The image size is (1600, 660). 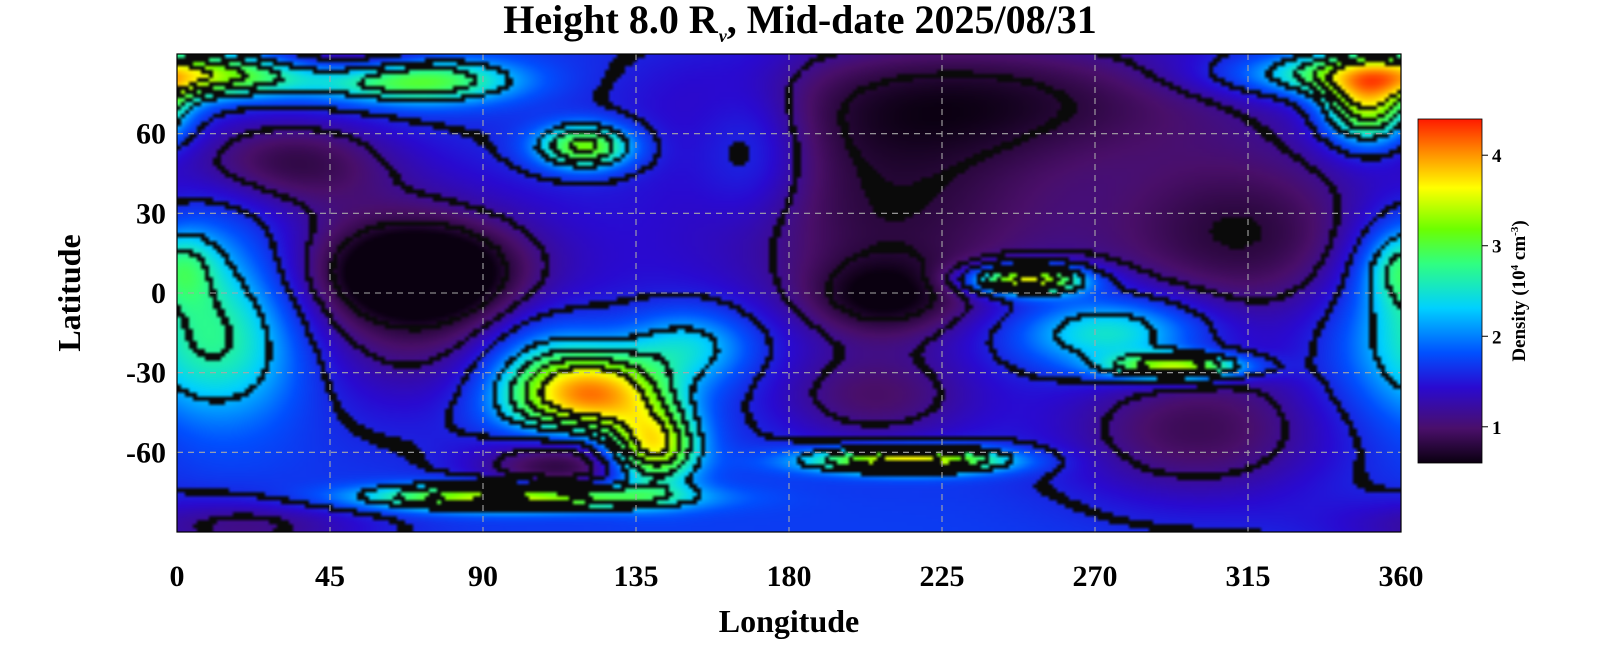 I want to click on x-tick-labels: 0 45 90 135 180 225 270 315 360, so click(x=797, y=576).